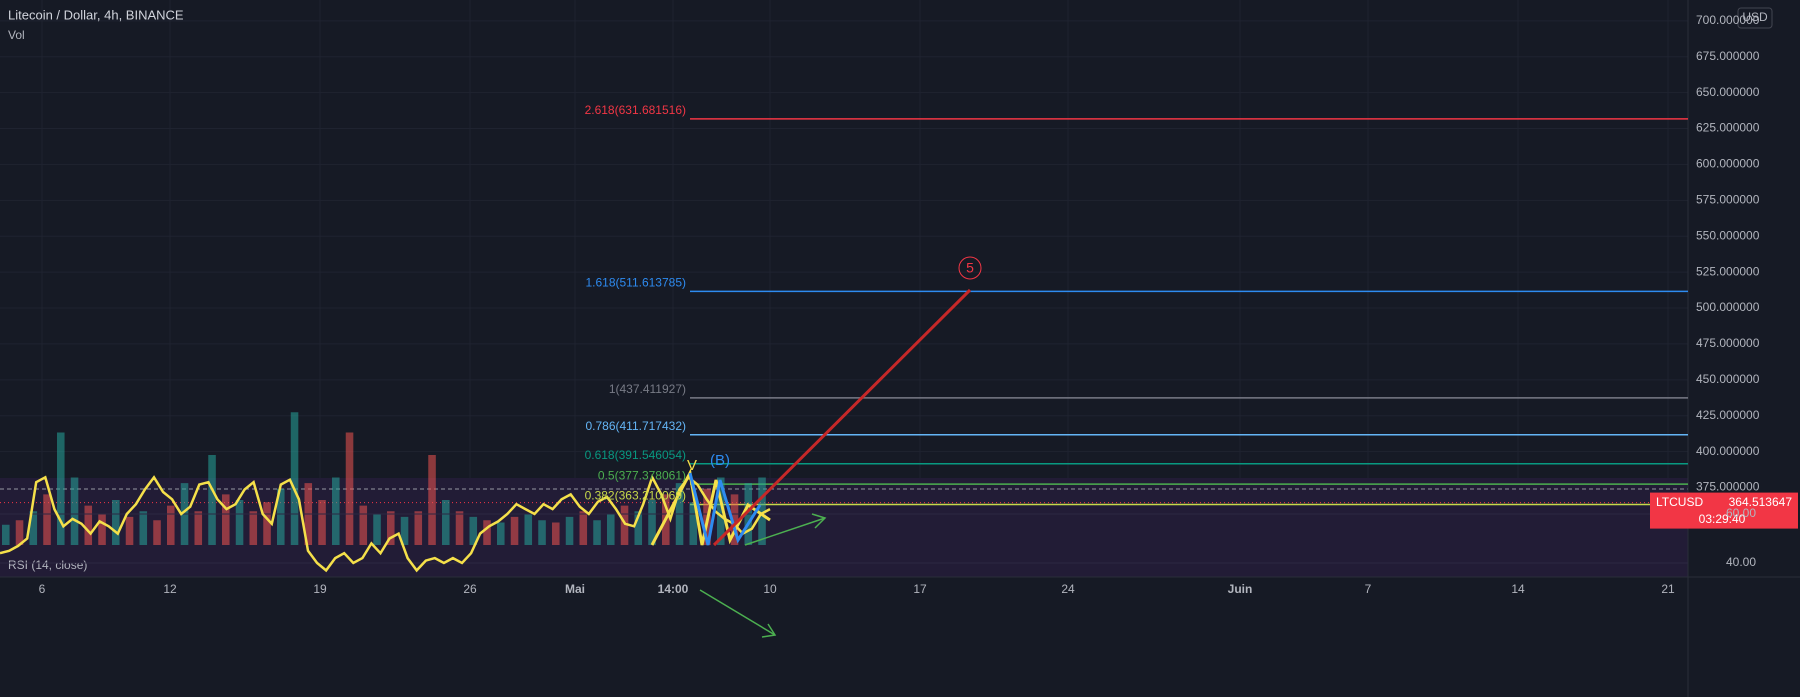  Describe the element at coordinates (692, 465) in the screenshot. I see `wave-label: V` at that location.